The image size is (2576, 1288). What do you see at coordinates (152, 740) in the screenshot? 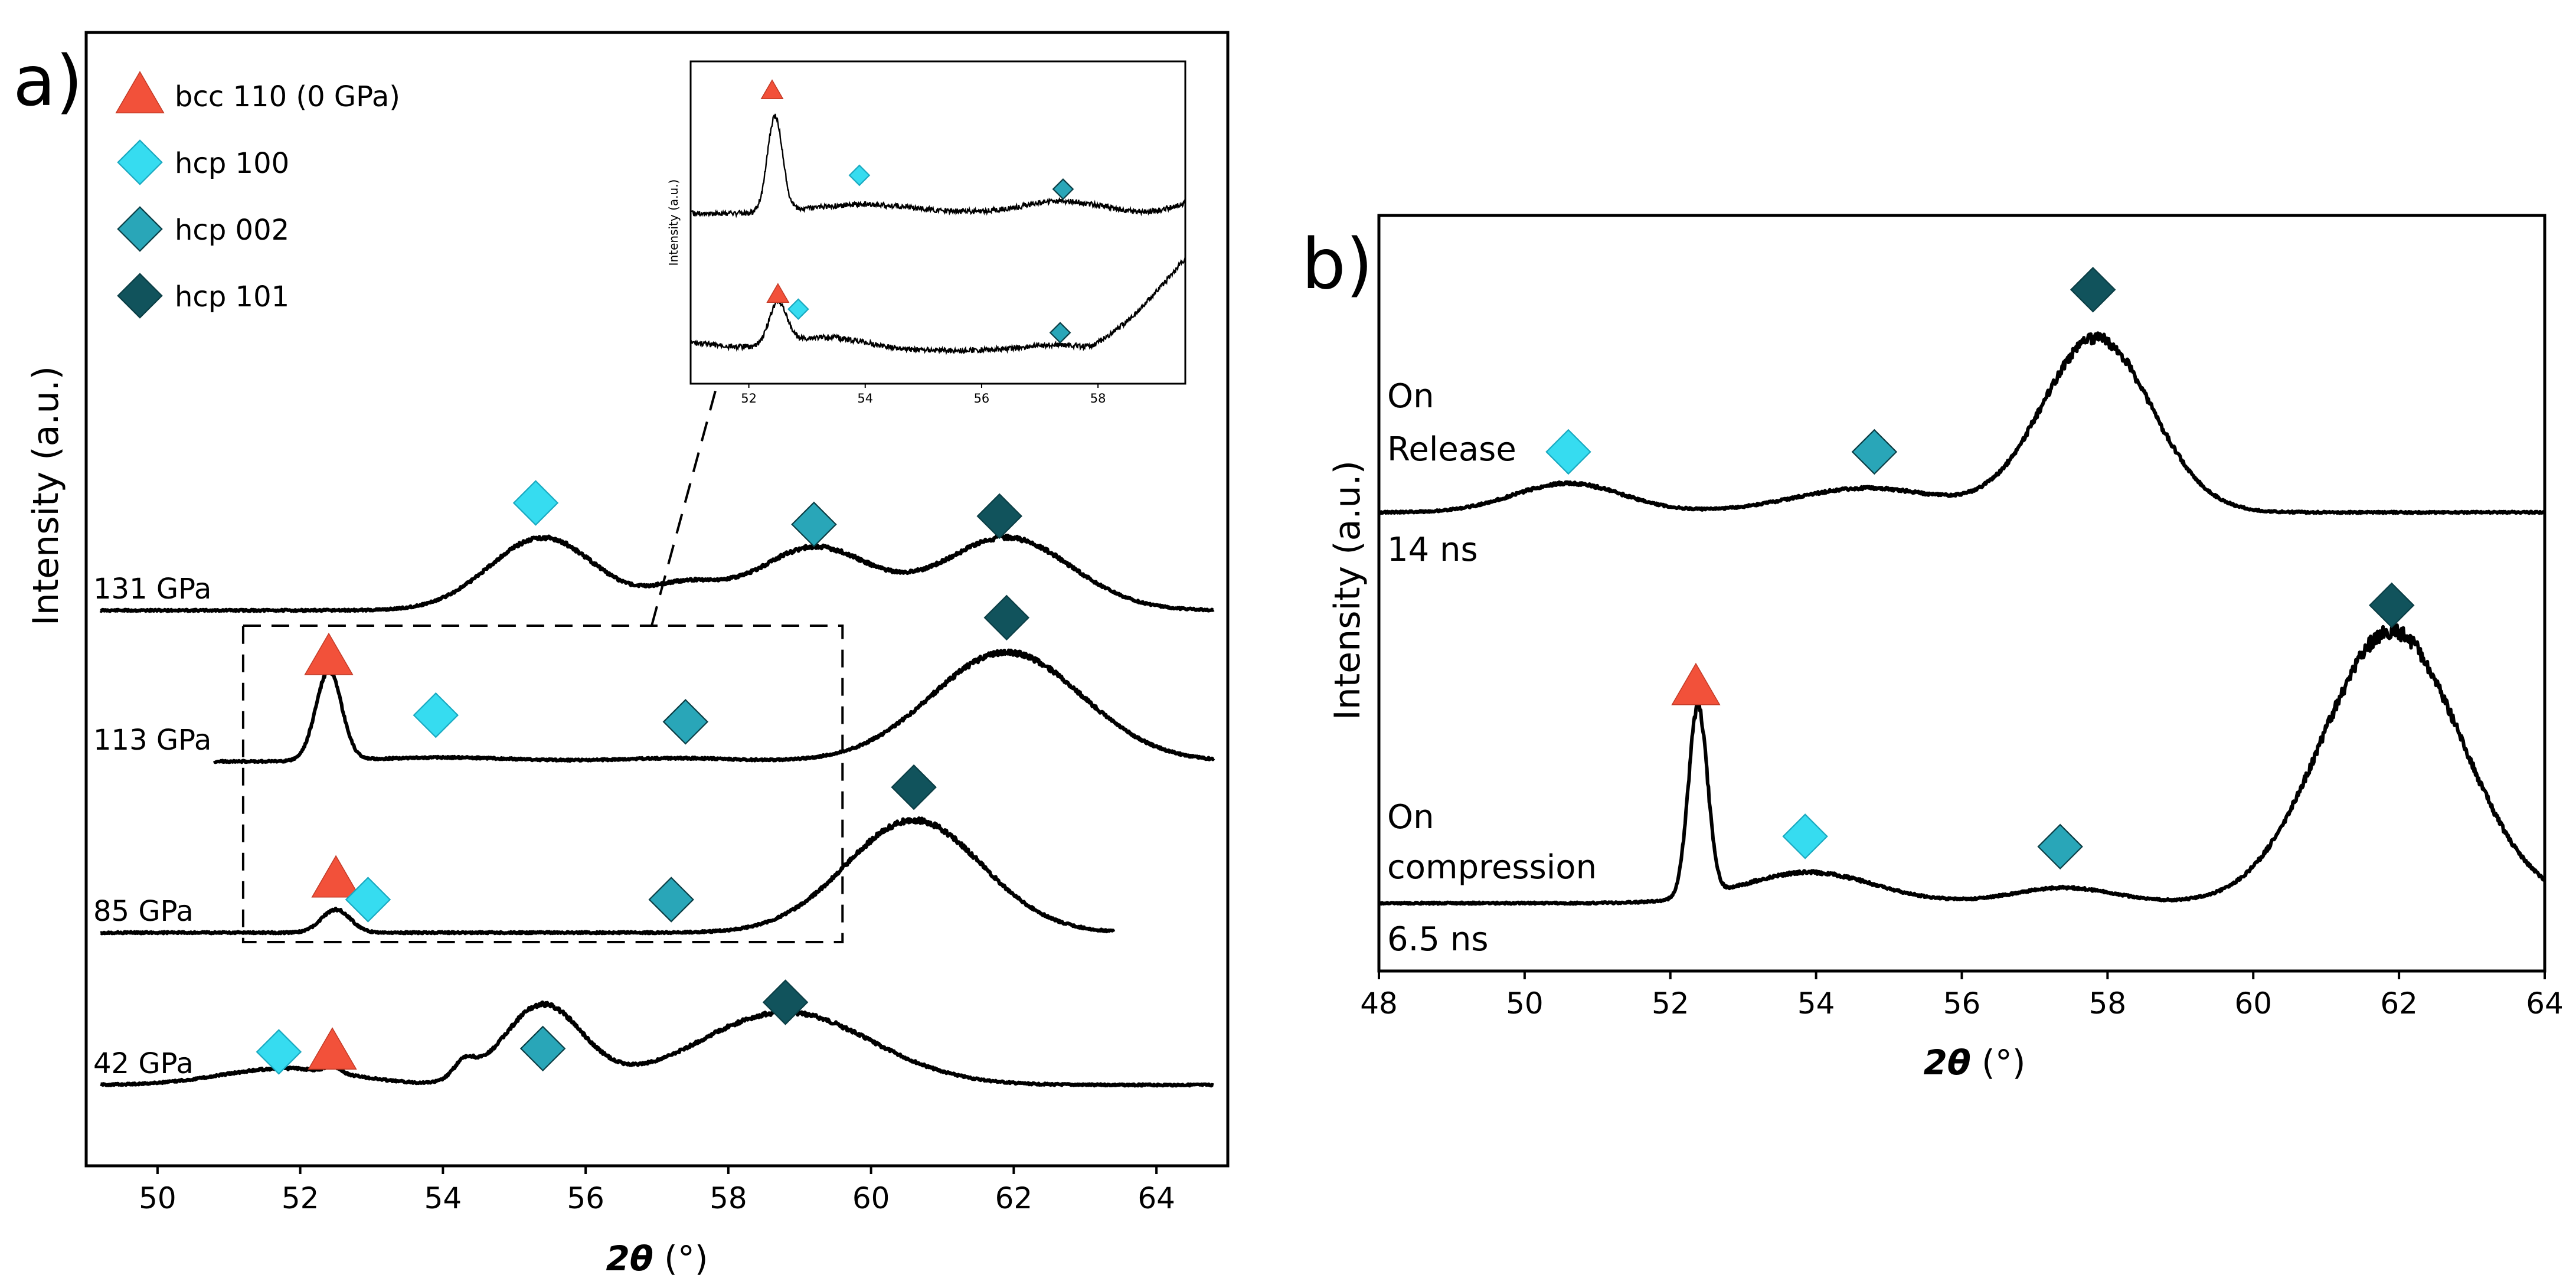
I see `series-label: 113 GPa` at bounding box center [152, 740].